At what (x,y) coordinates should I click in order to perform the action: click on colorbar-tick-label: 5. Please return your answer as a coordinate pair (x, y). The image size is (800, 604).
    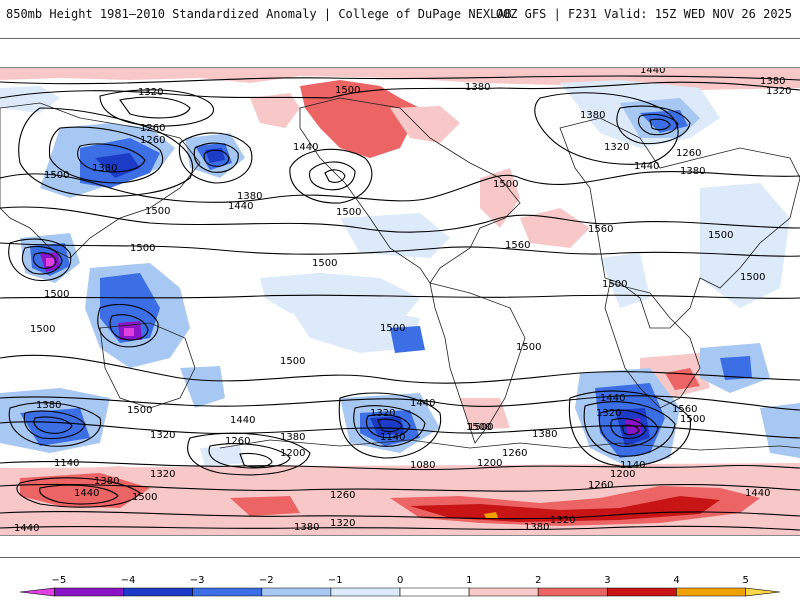
    Looking at the image, I should click on (745, 580).